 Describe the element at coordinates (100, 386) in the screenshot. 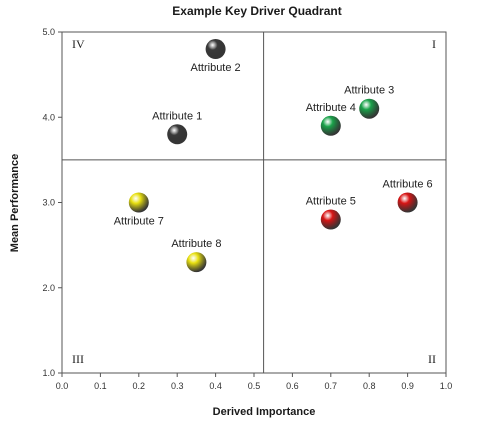

I see `x-tick-label: 0.1` at that location.